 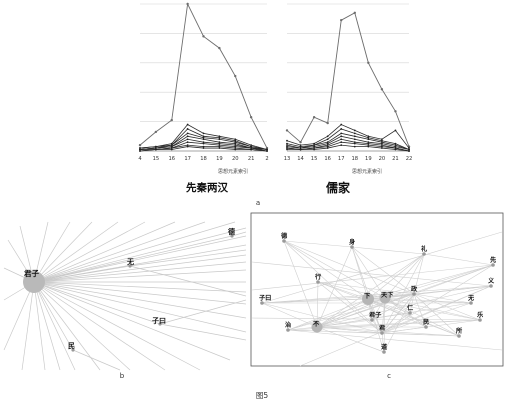 What do you see at coordinates (384, 347) in the screenshot?
I see `node-label-dao-c: 道` at bounding box center [384, 347].